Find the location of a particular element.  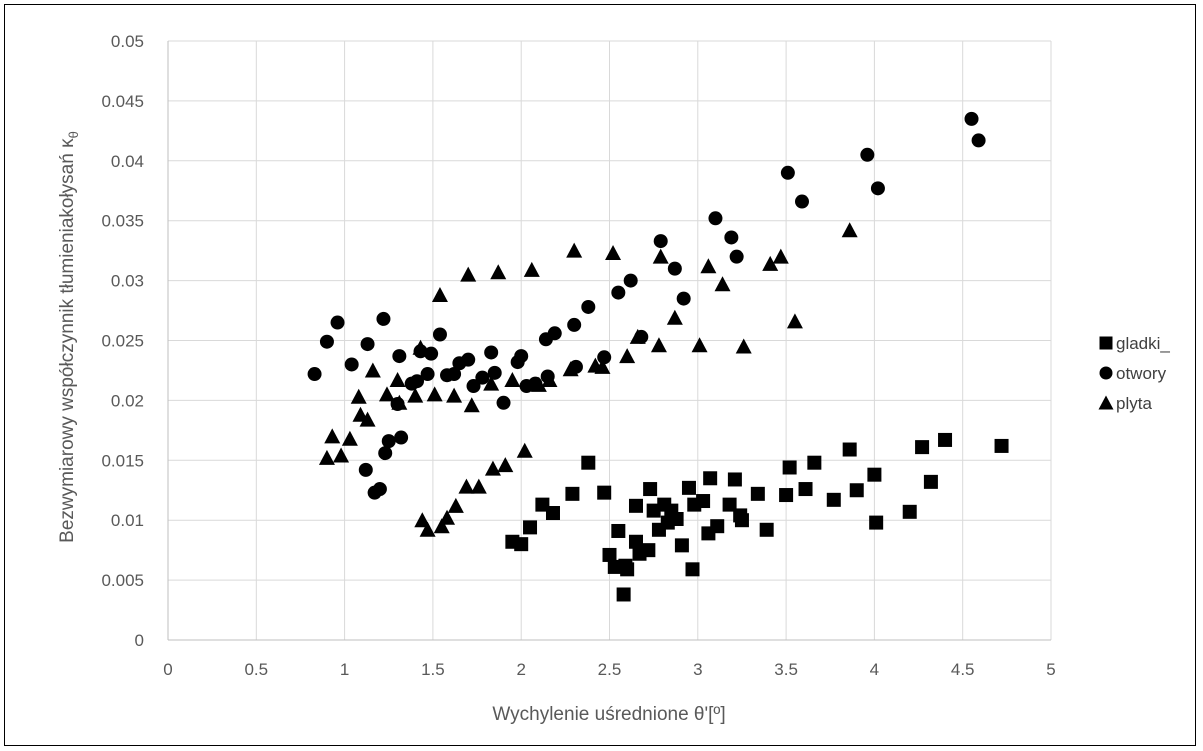

legend-label: gladki_ is located at coordinates (1143, 343).